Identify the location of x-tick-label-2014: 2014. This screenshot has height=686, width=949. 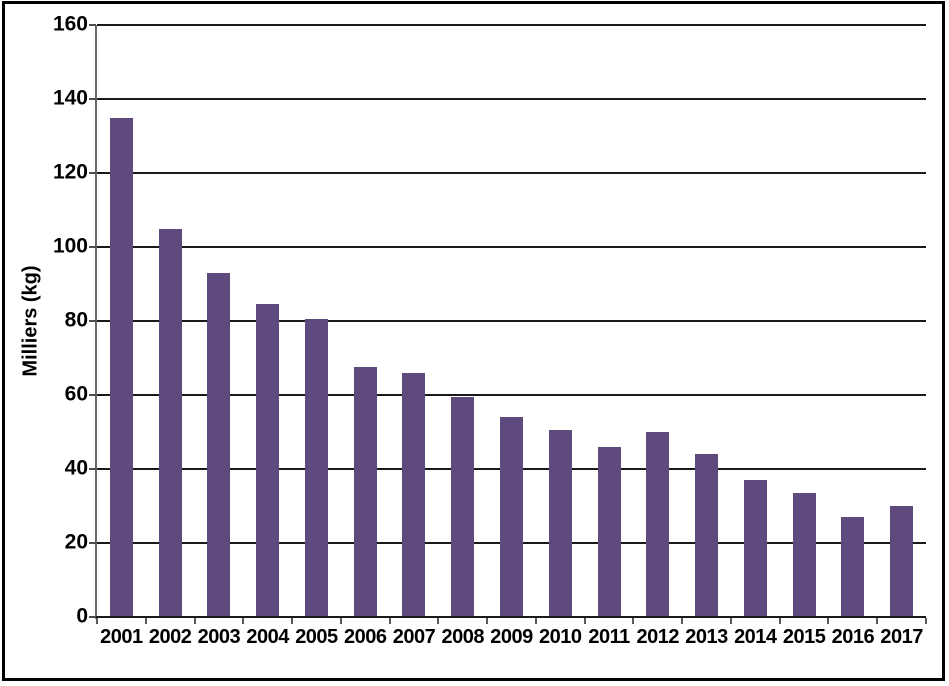
(755, 637).